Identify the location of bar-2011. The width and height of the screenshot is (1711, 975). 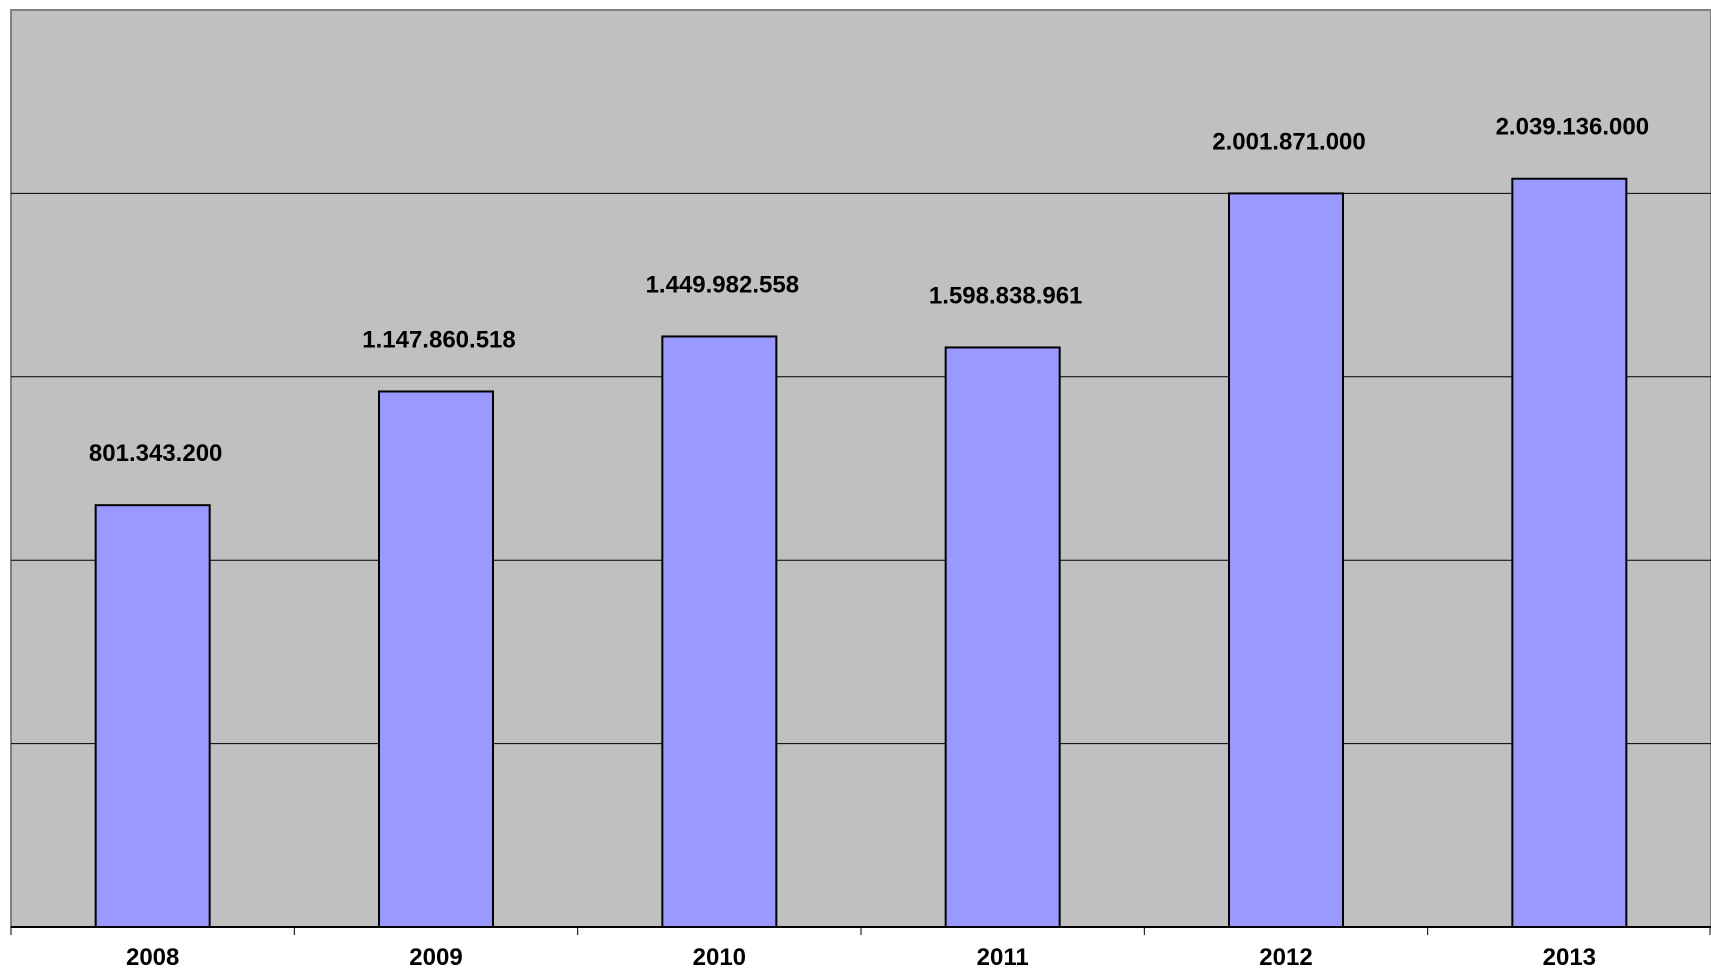
(1002, 637).